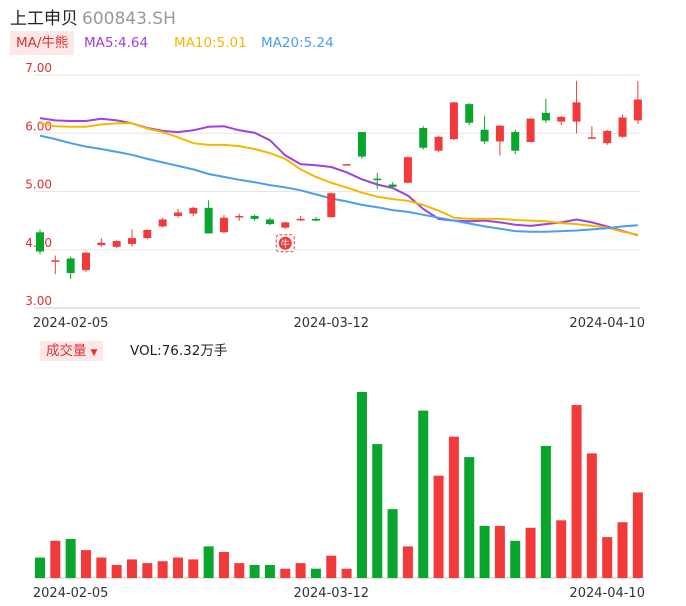 The width and height of the screenshot is (686, 606). I want to click on y-tick-label: 6.00, so click(38, 126).